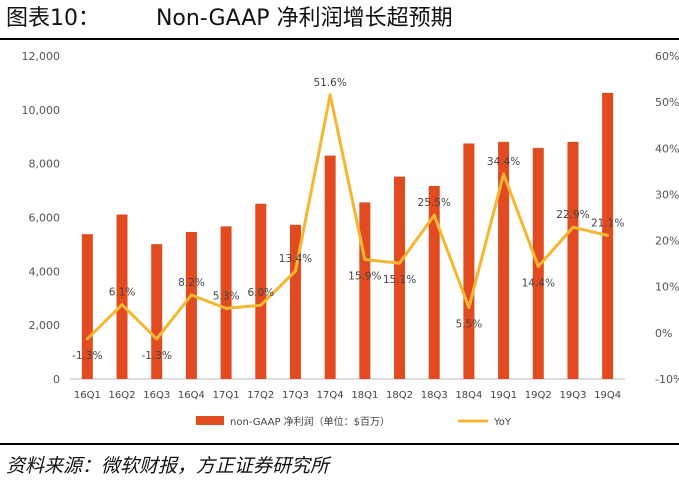 Image resolution: width=679 pixels, height=489 pixels. I want to click on left-tick-label: 8,000, so click(45, 164).